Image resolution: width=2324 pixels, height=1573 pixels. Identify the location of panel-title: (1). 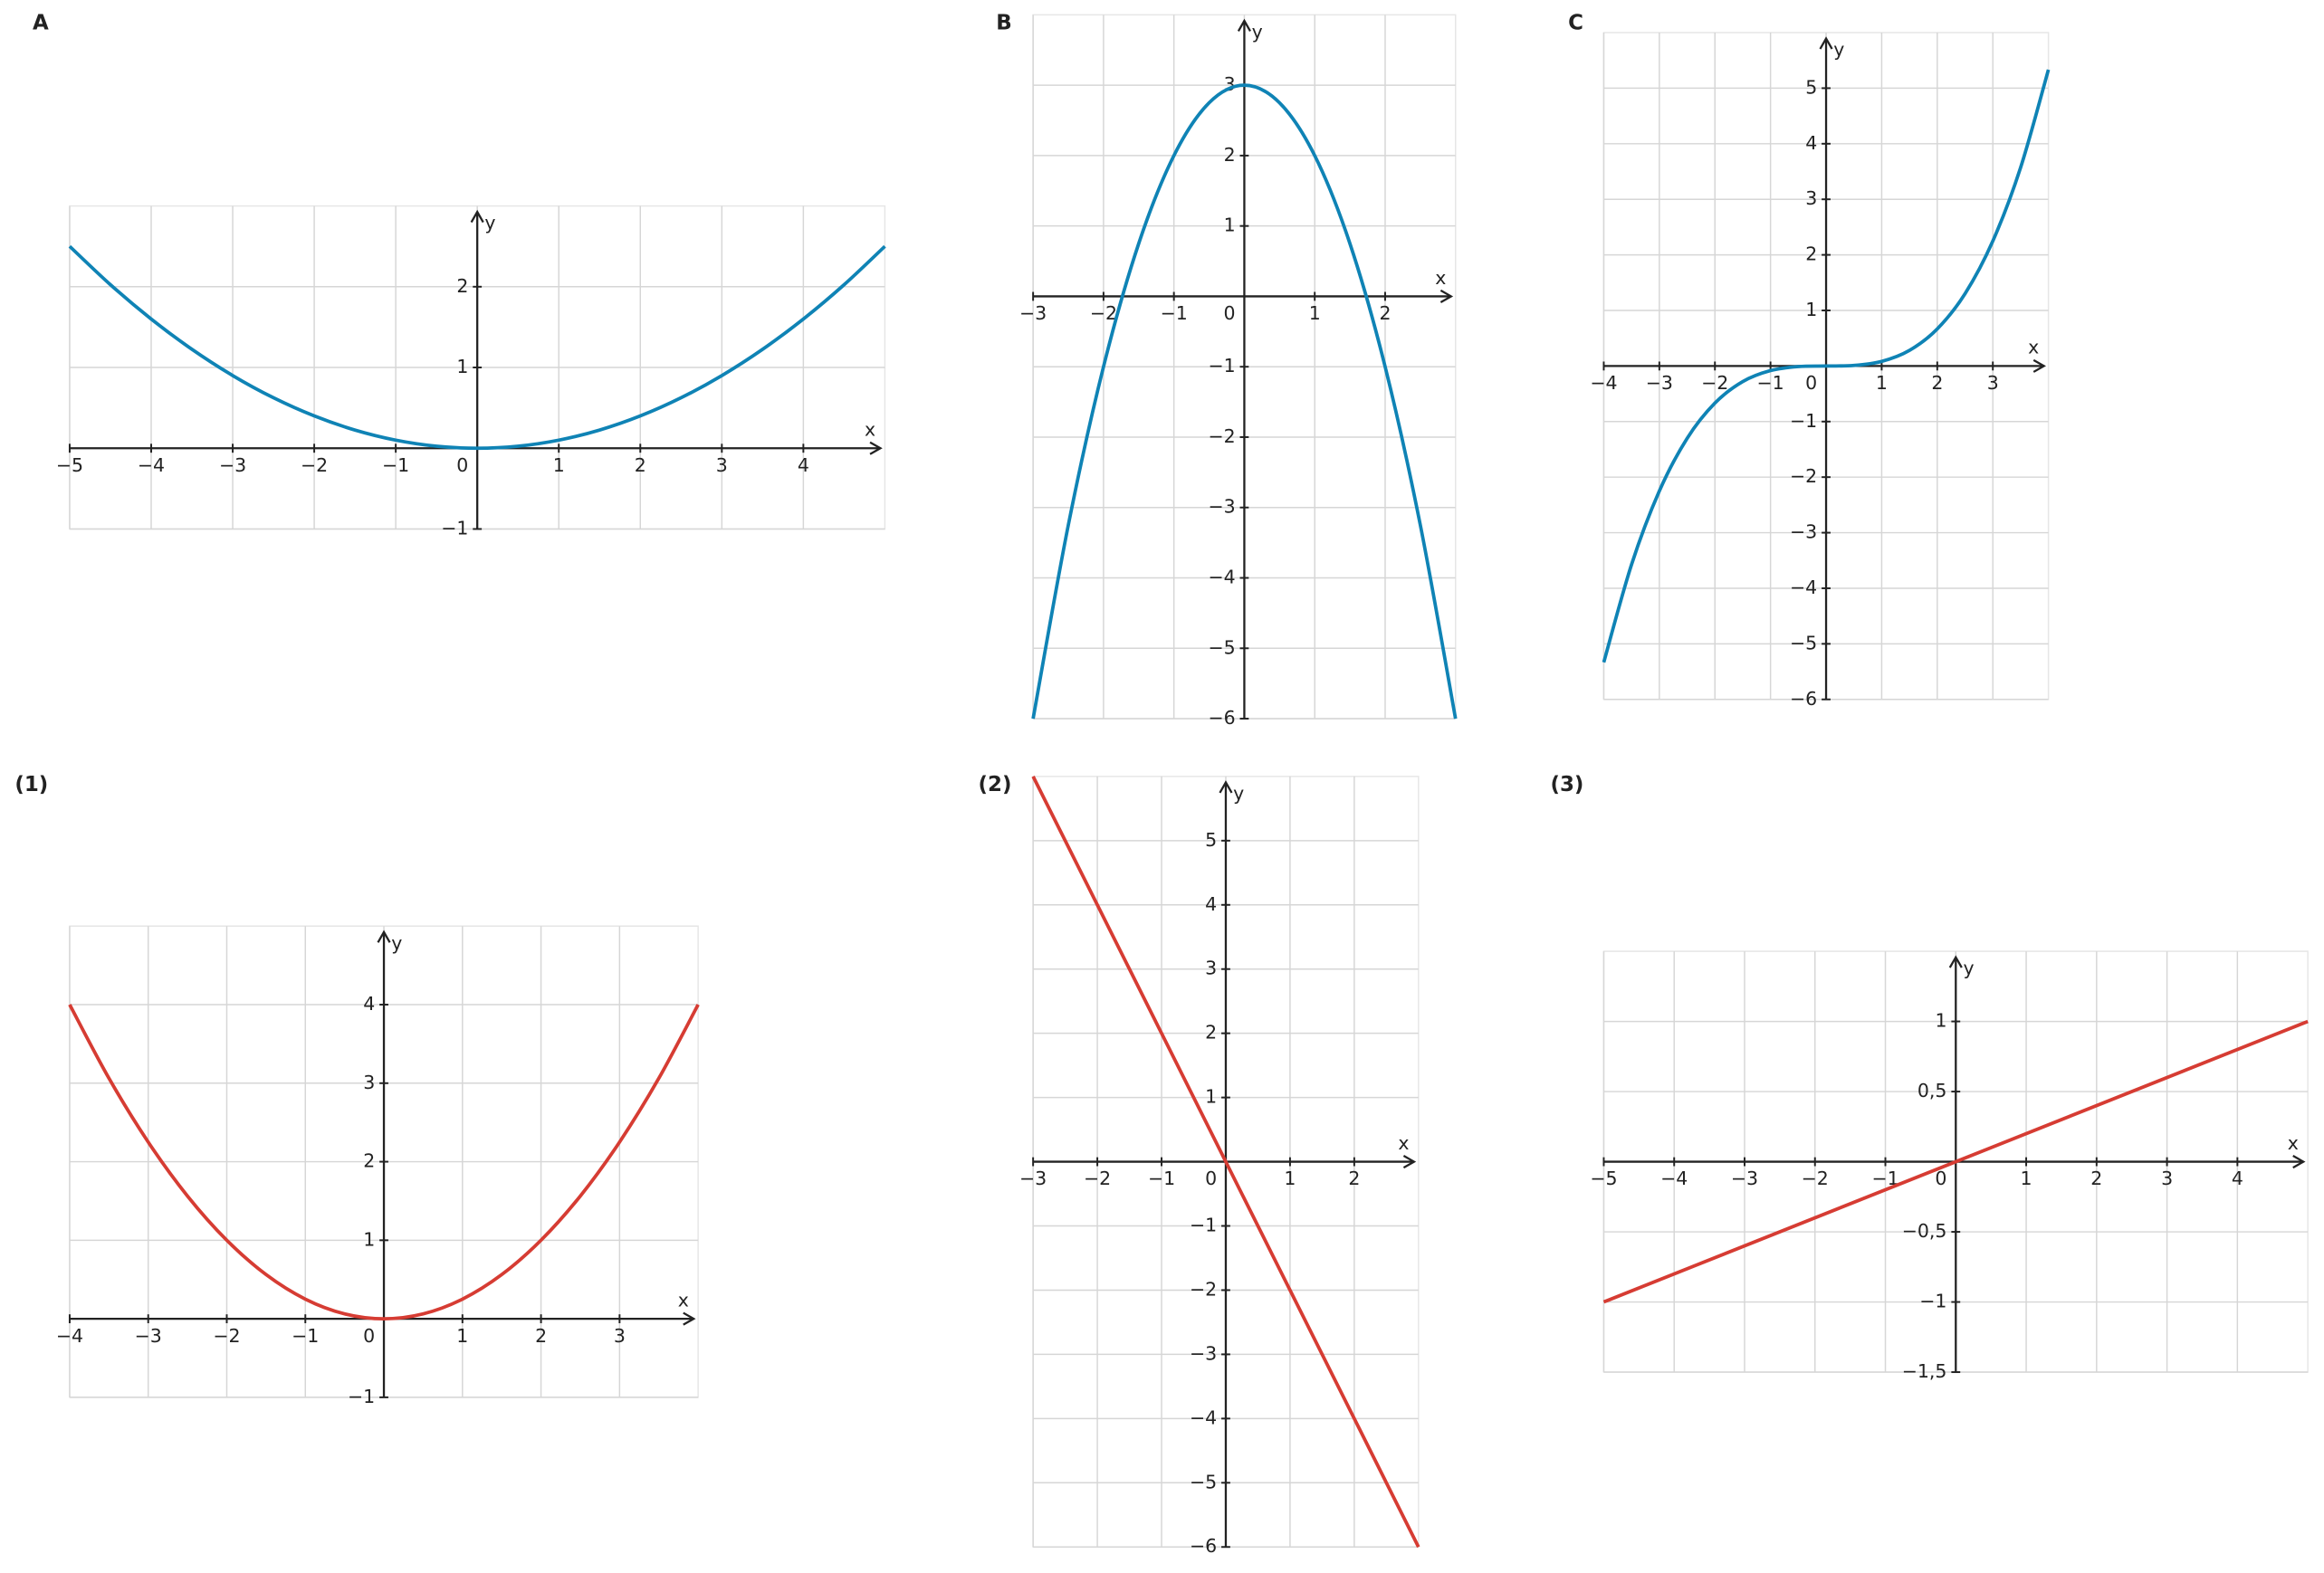
(31, 784).